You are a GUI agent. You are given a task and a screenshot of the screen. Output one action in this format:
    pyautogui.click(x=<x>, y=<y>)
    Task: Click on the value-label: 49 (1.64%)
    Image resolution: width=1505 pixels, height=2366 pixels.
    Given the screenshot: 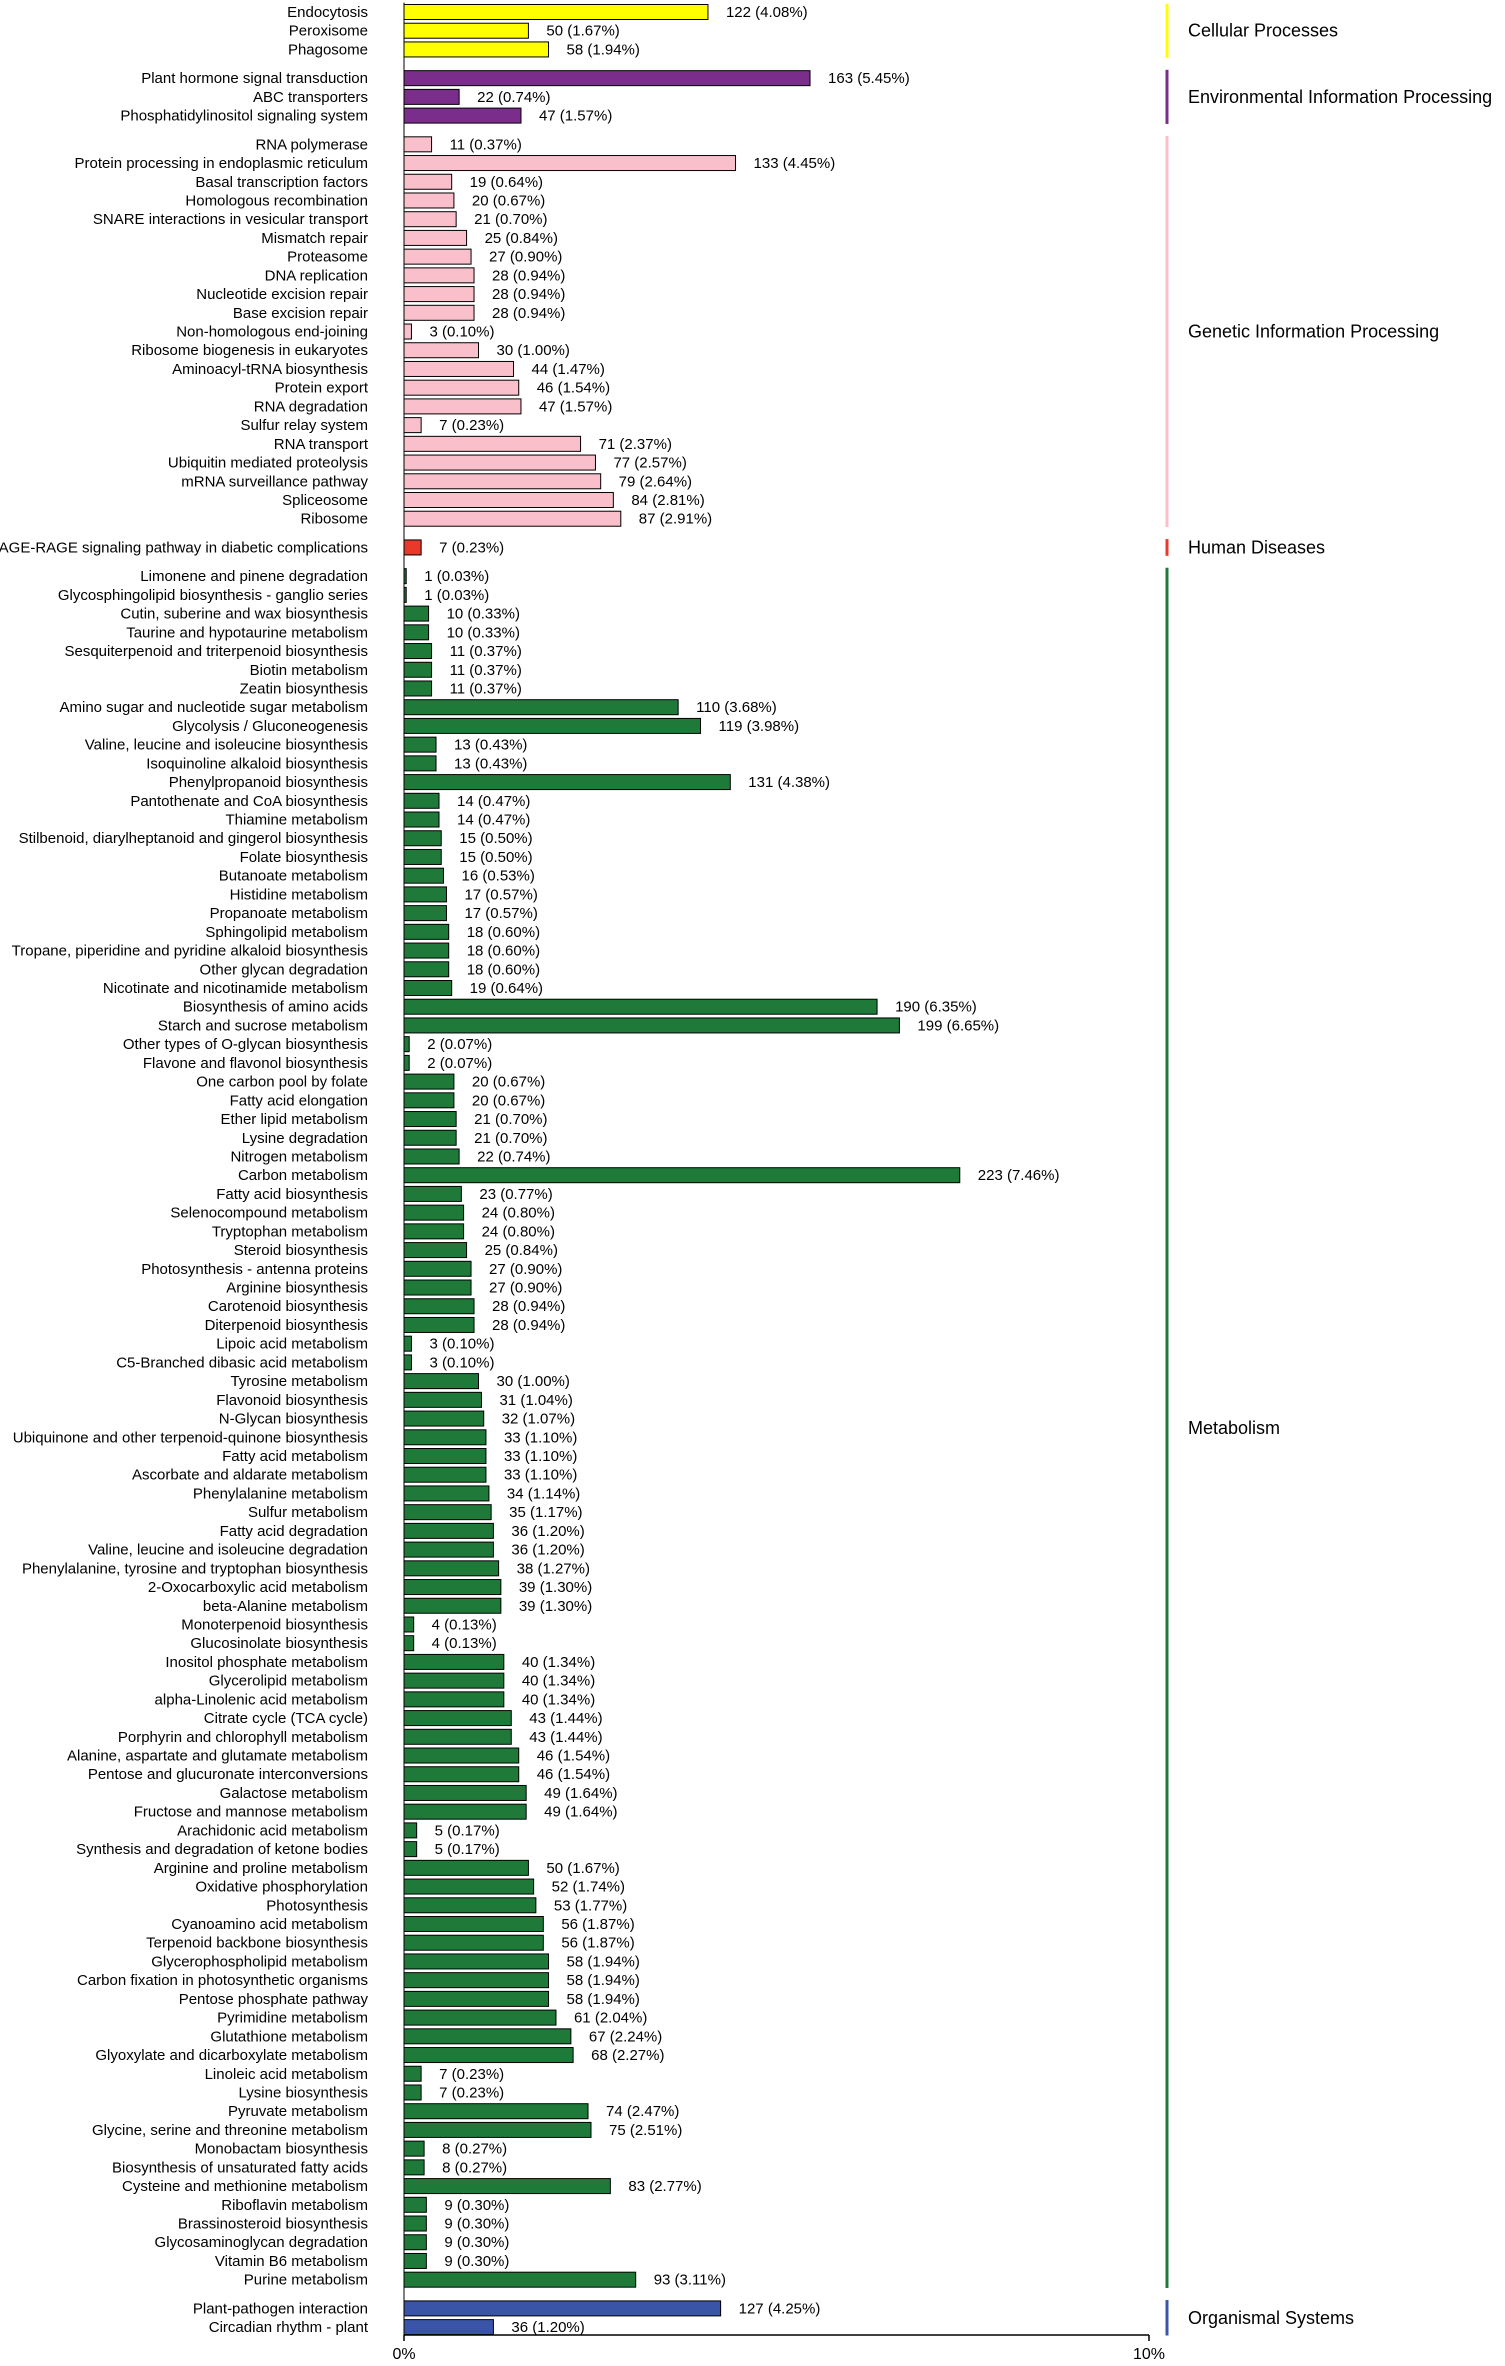 What is the action you would take?
    pyautogui.click(x=580, y=1793)
    